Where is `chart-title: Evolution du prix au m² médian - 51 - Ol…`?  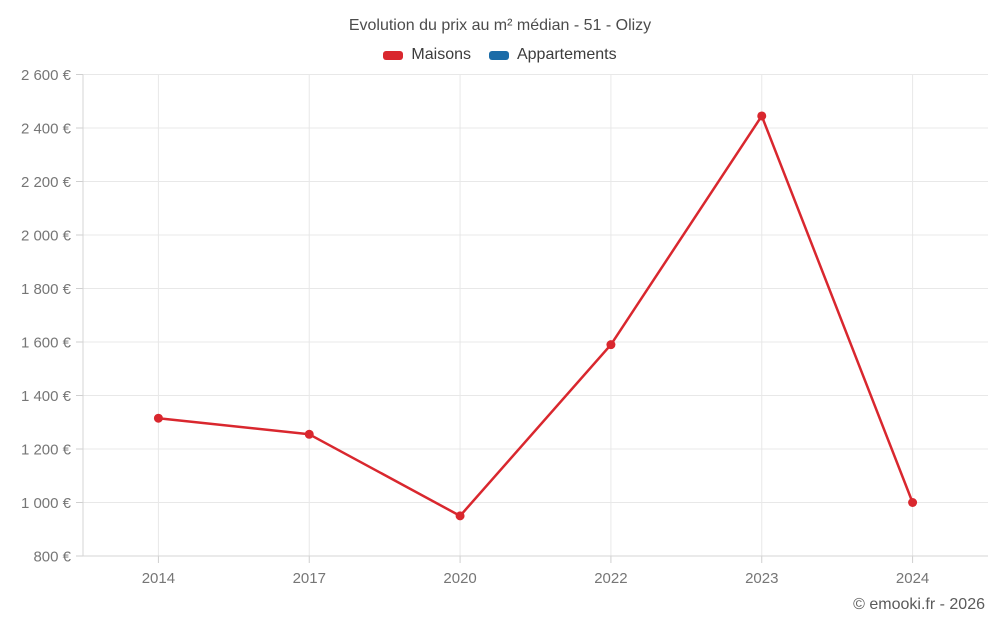
chart-title: Evolution du prix au m² médian - 51 - Ol… is located at coordinates (500, 25).